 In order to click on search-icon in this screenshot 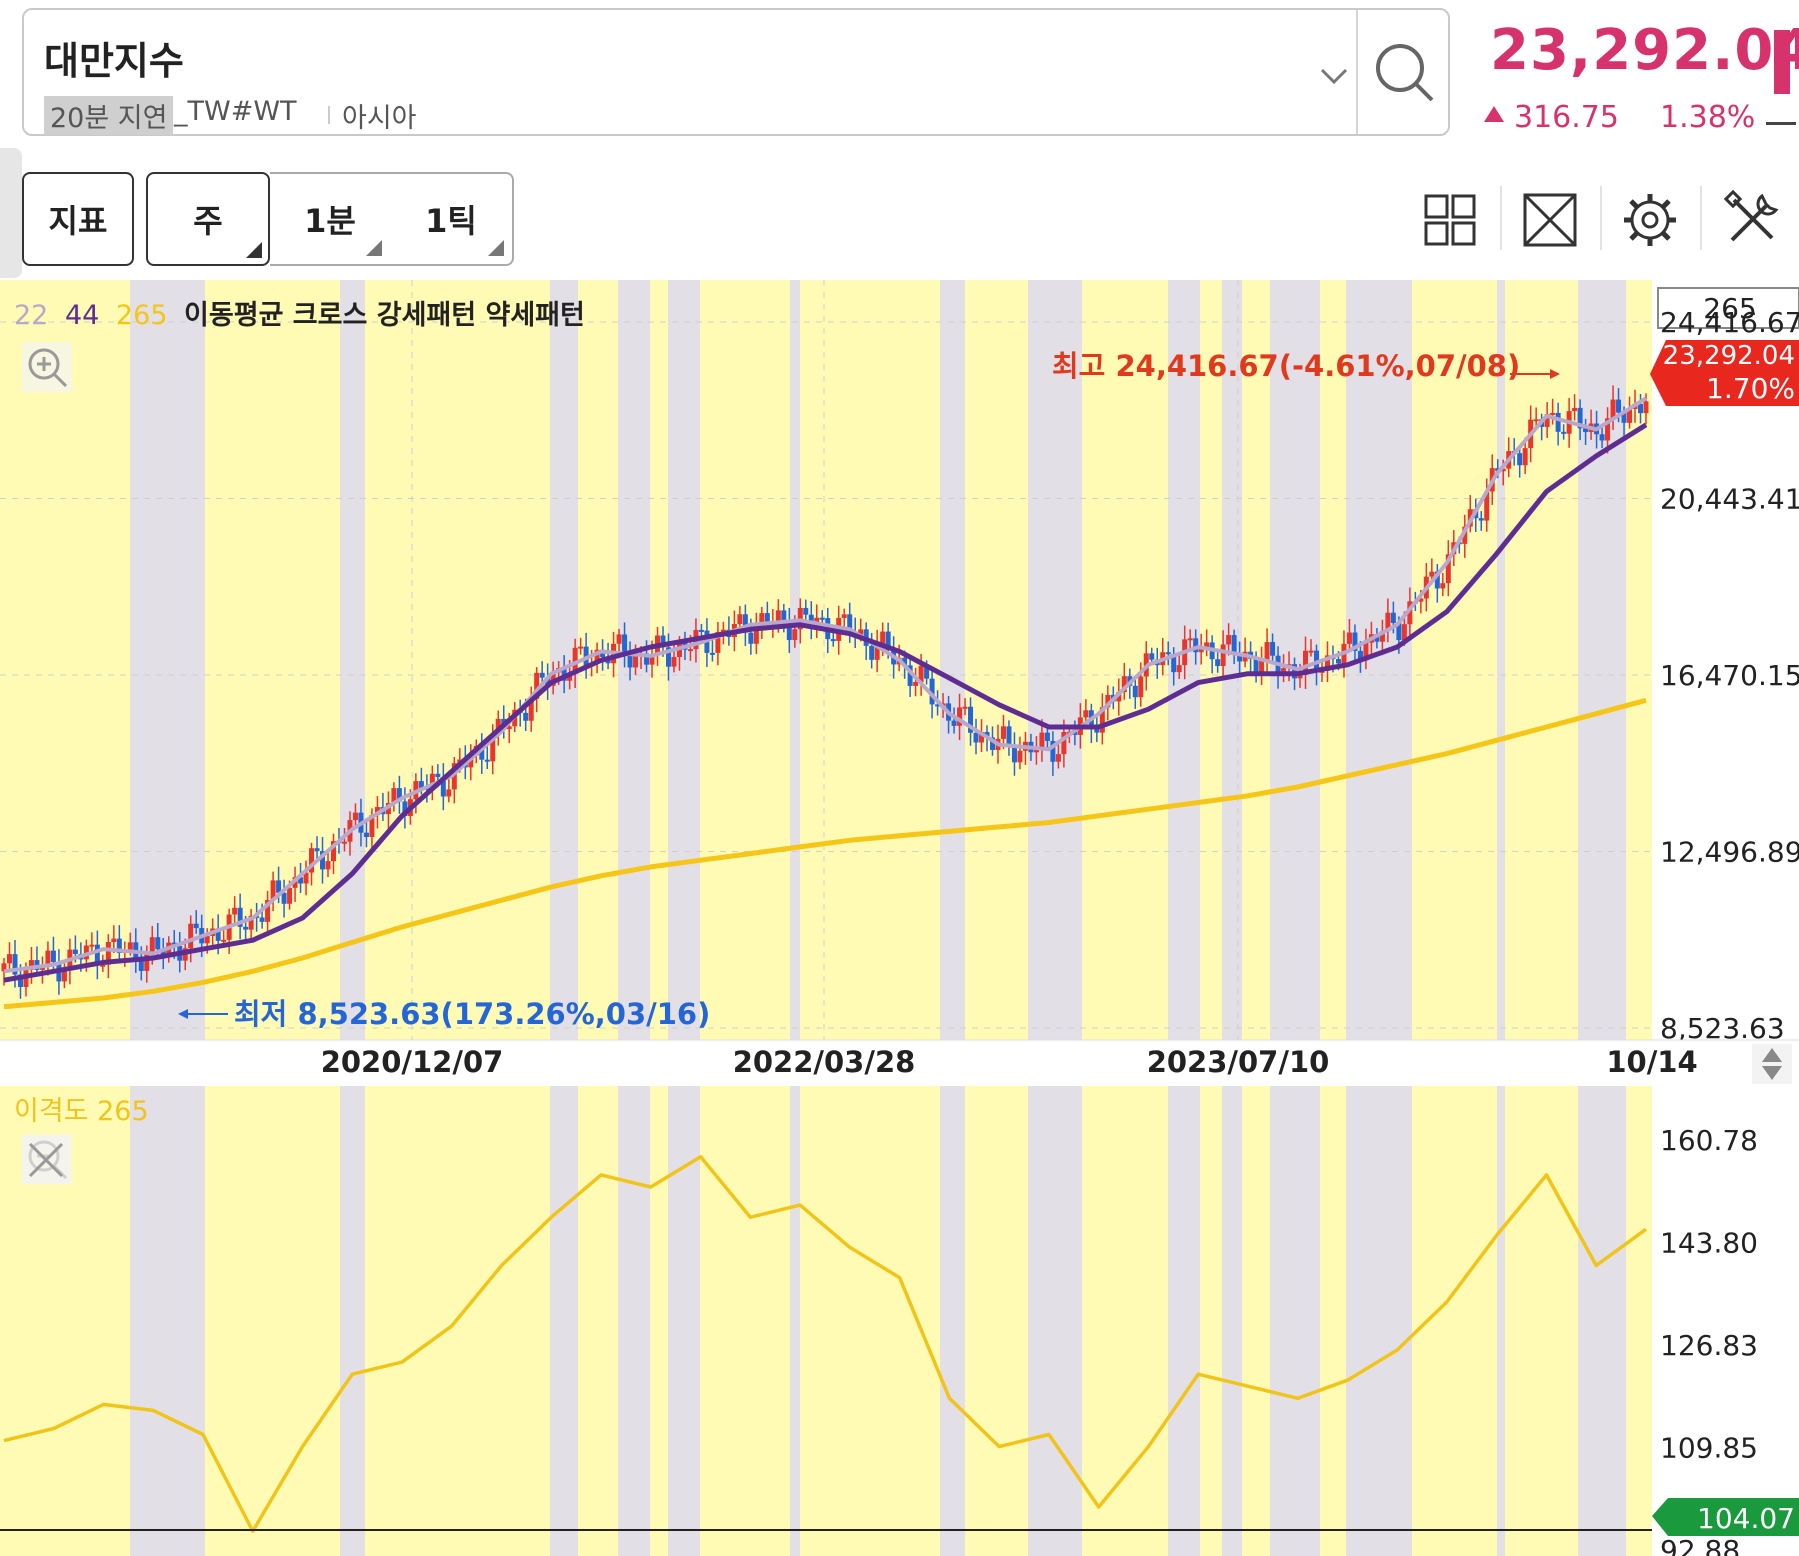, I will do `click(1405, 72)`.